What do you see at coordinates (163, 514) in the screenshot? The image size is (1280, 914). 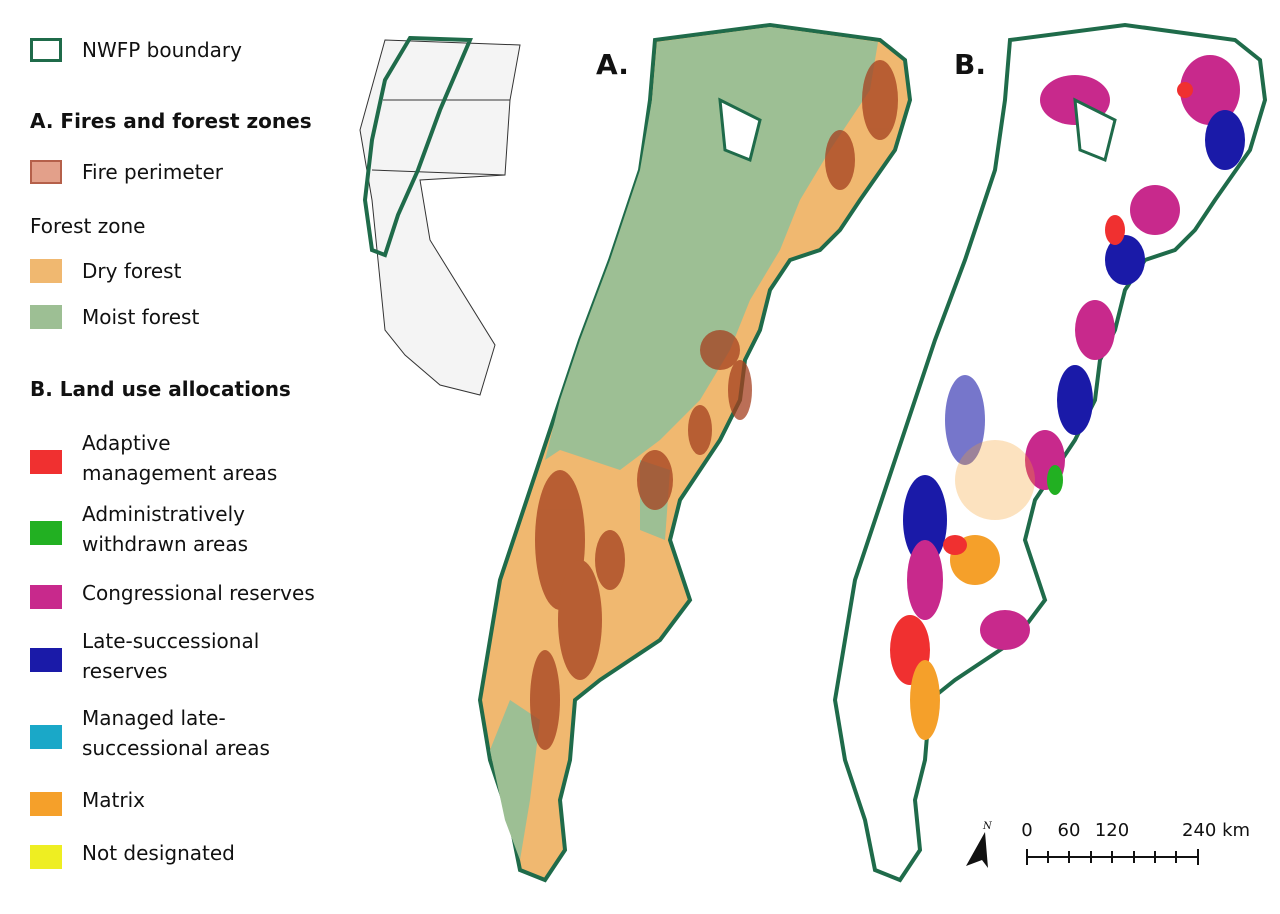 I see `legend-label: Administratively` at bounding box center [163, 514].